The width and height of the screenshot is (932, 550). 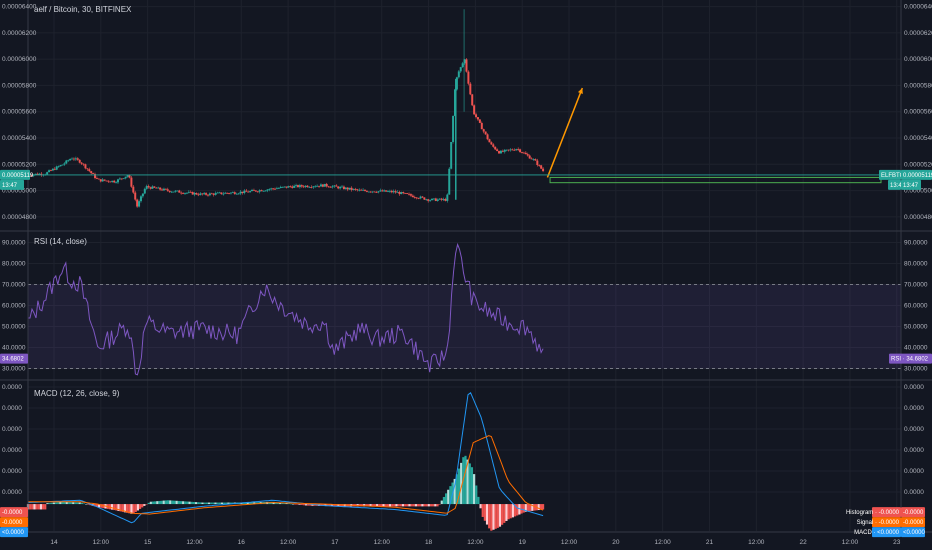 What do you see at coordinates (54, 542) in the screenshot?
I see `time-label: 14` at bounding box center [54, 542].